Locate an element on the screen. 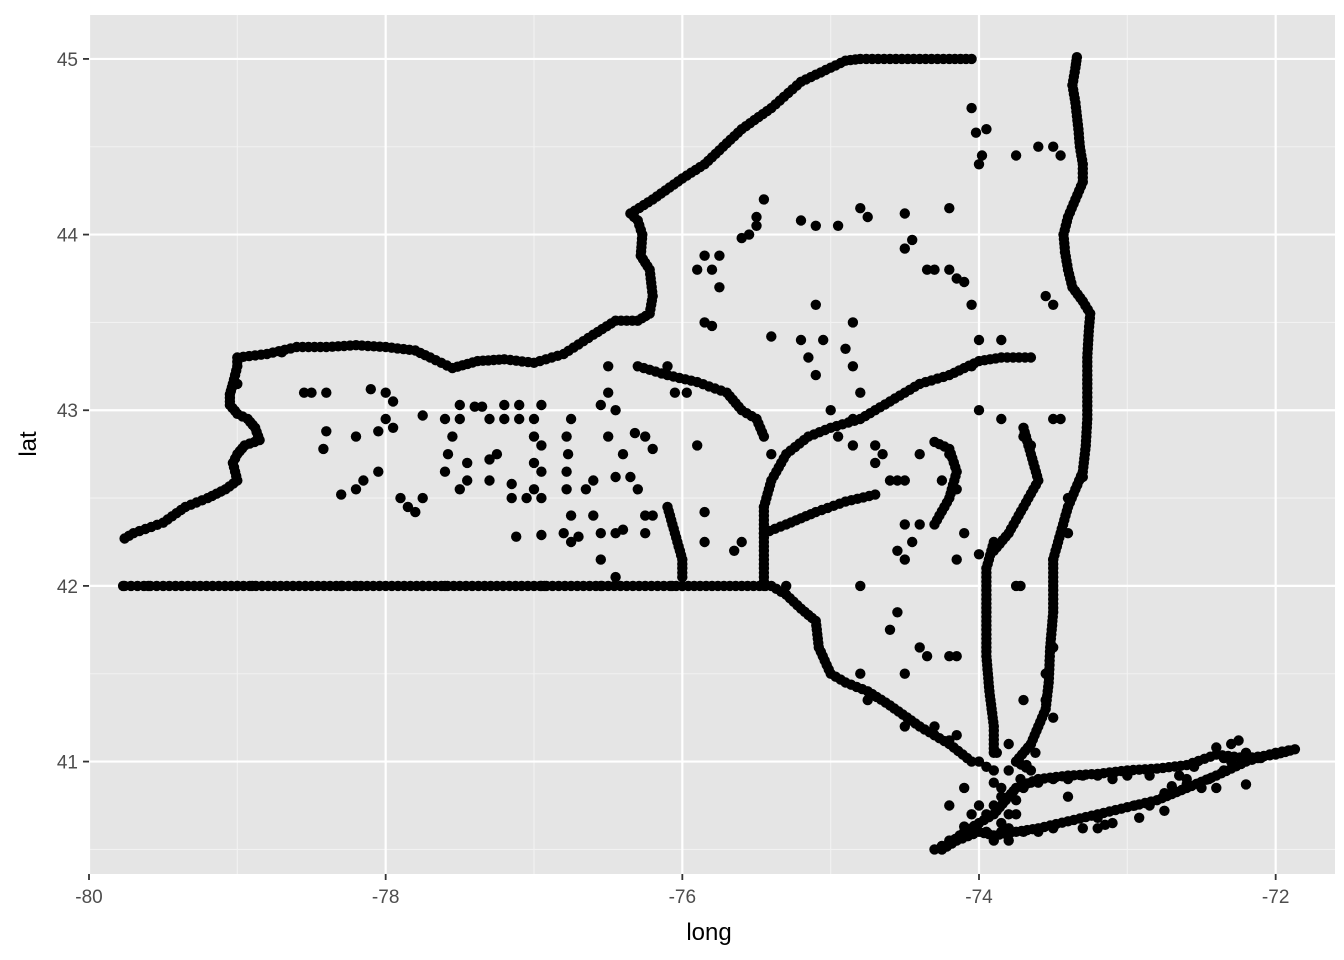 The height and width of the screenshot is (960, 1344). y-tick-label: 42 is located at coordinates (67, 587).